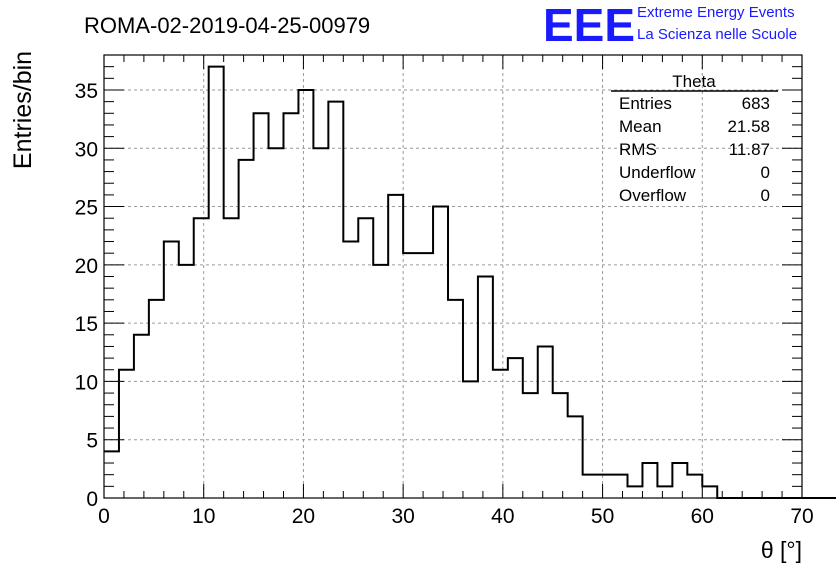 The image size is (836, 572). I want to click on stats-row-label: Underflow, so click(657, 172).